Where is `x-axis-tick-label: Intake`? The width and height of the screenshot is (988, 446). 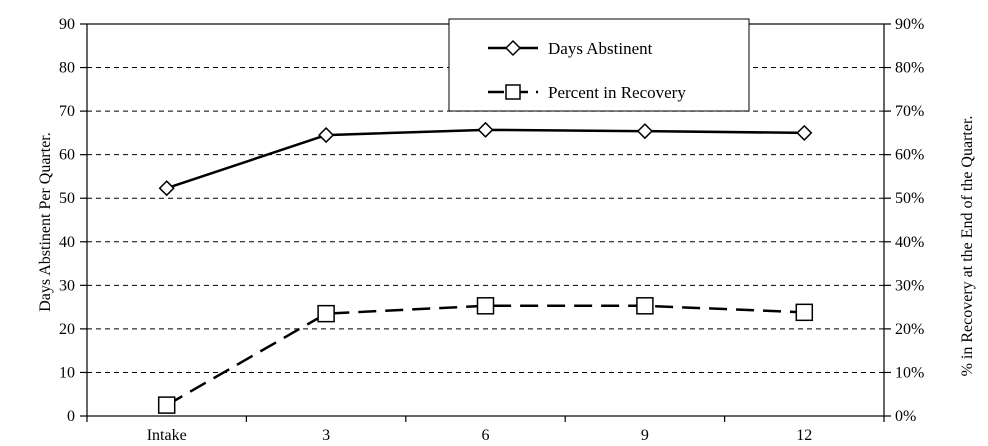 x-axis-tick-label: Intake is located at coordinates (167, 435).